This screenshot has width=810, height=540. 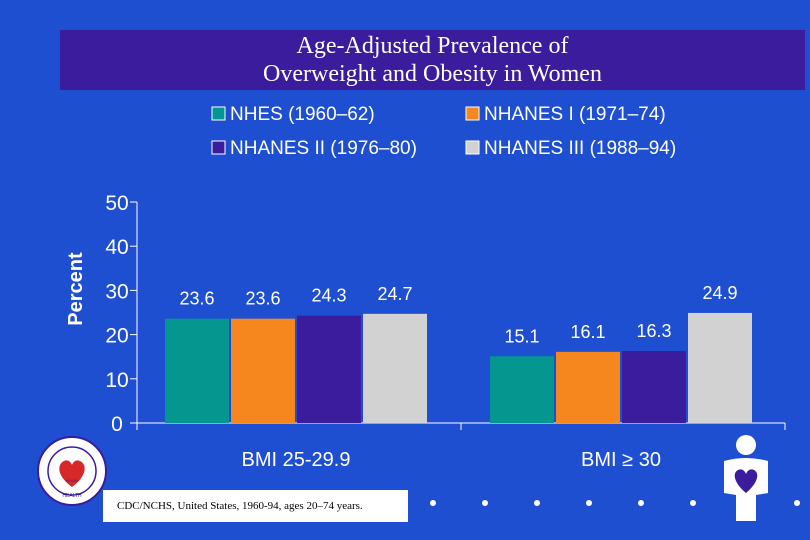 What do you see at coordinates (521, 336) in the screenshot?
I see `bar-value-label: 15.1` at bounding box center [521, 336].